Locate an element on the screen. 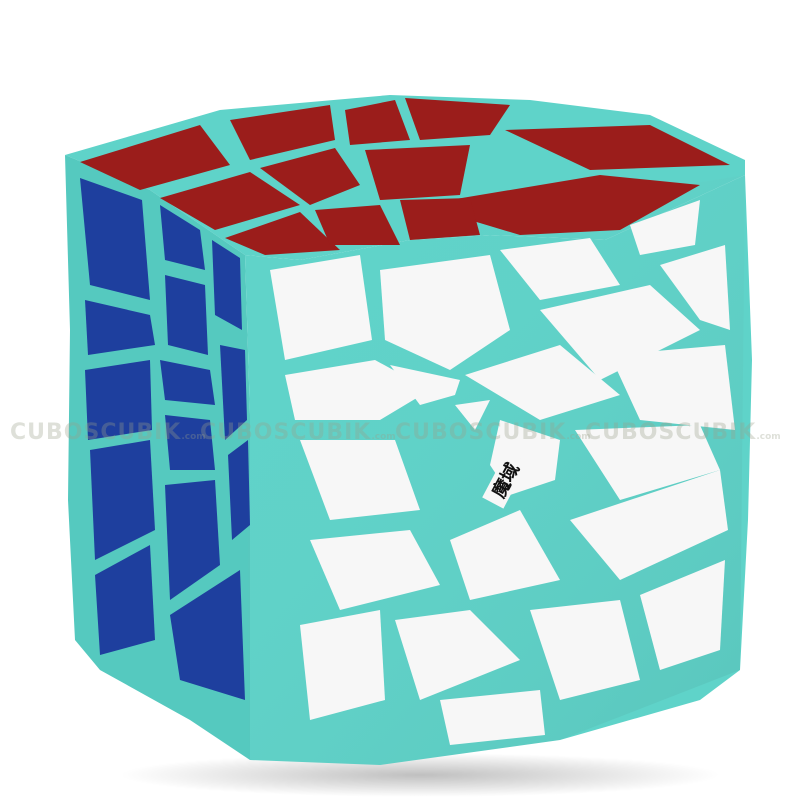 The image size is (800, 800). watermark-1: CUBOSCUBIK.com is located at coordinates (108, 432).